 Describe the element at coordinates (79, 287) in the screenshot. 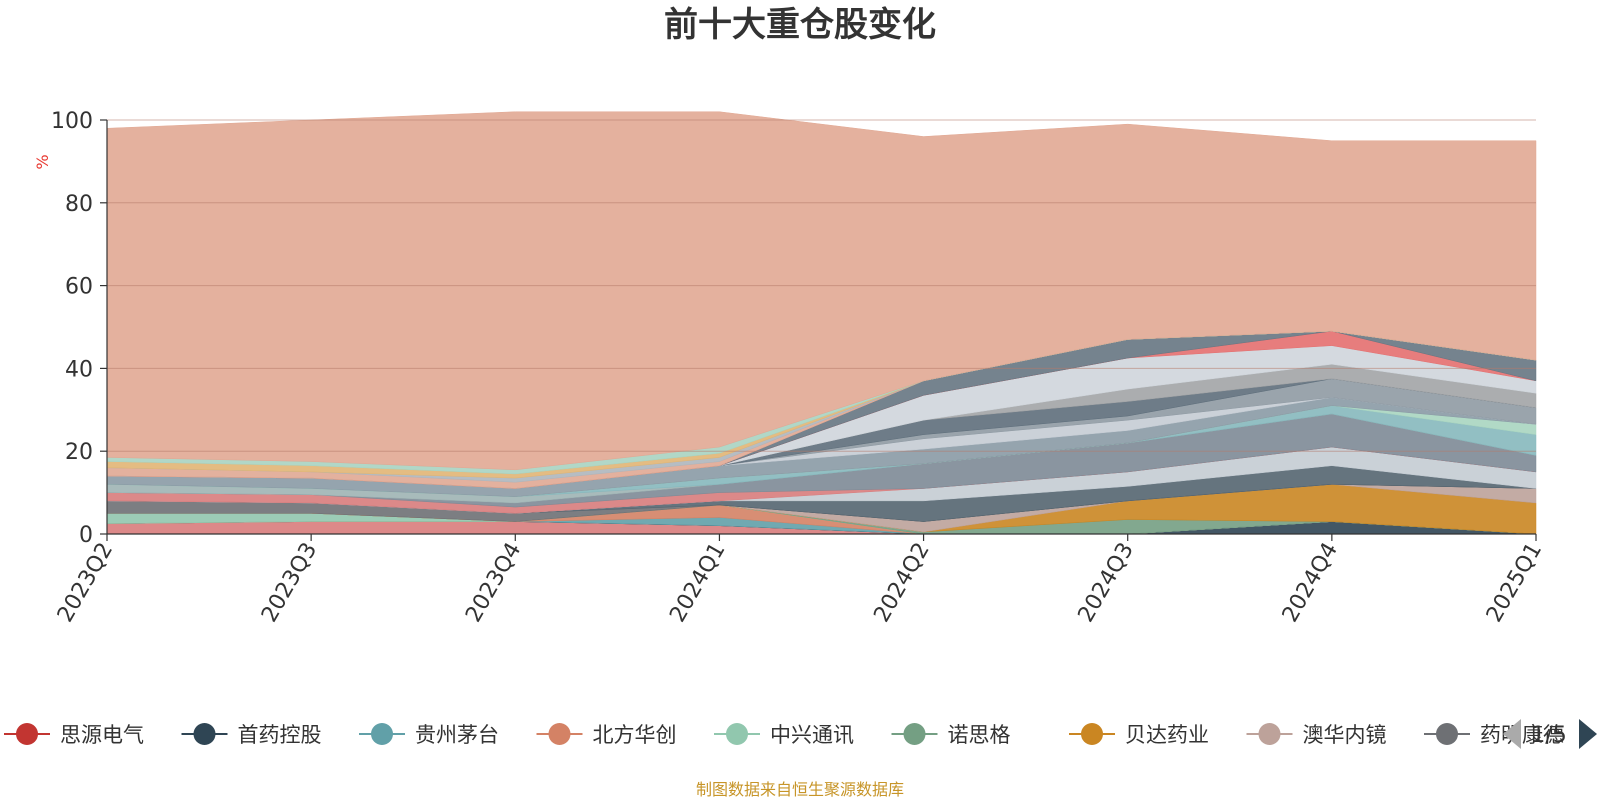

I see `y-tick-label-3: 60` at that location.